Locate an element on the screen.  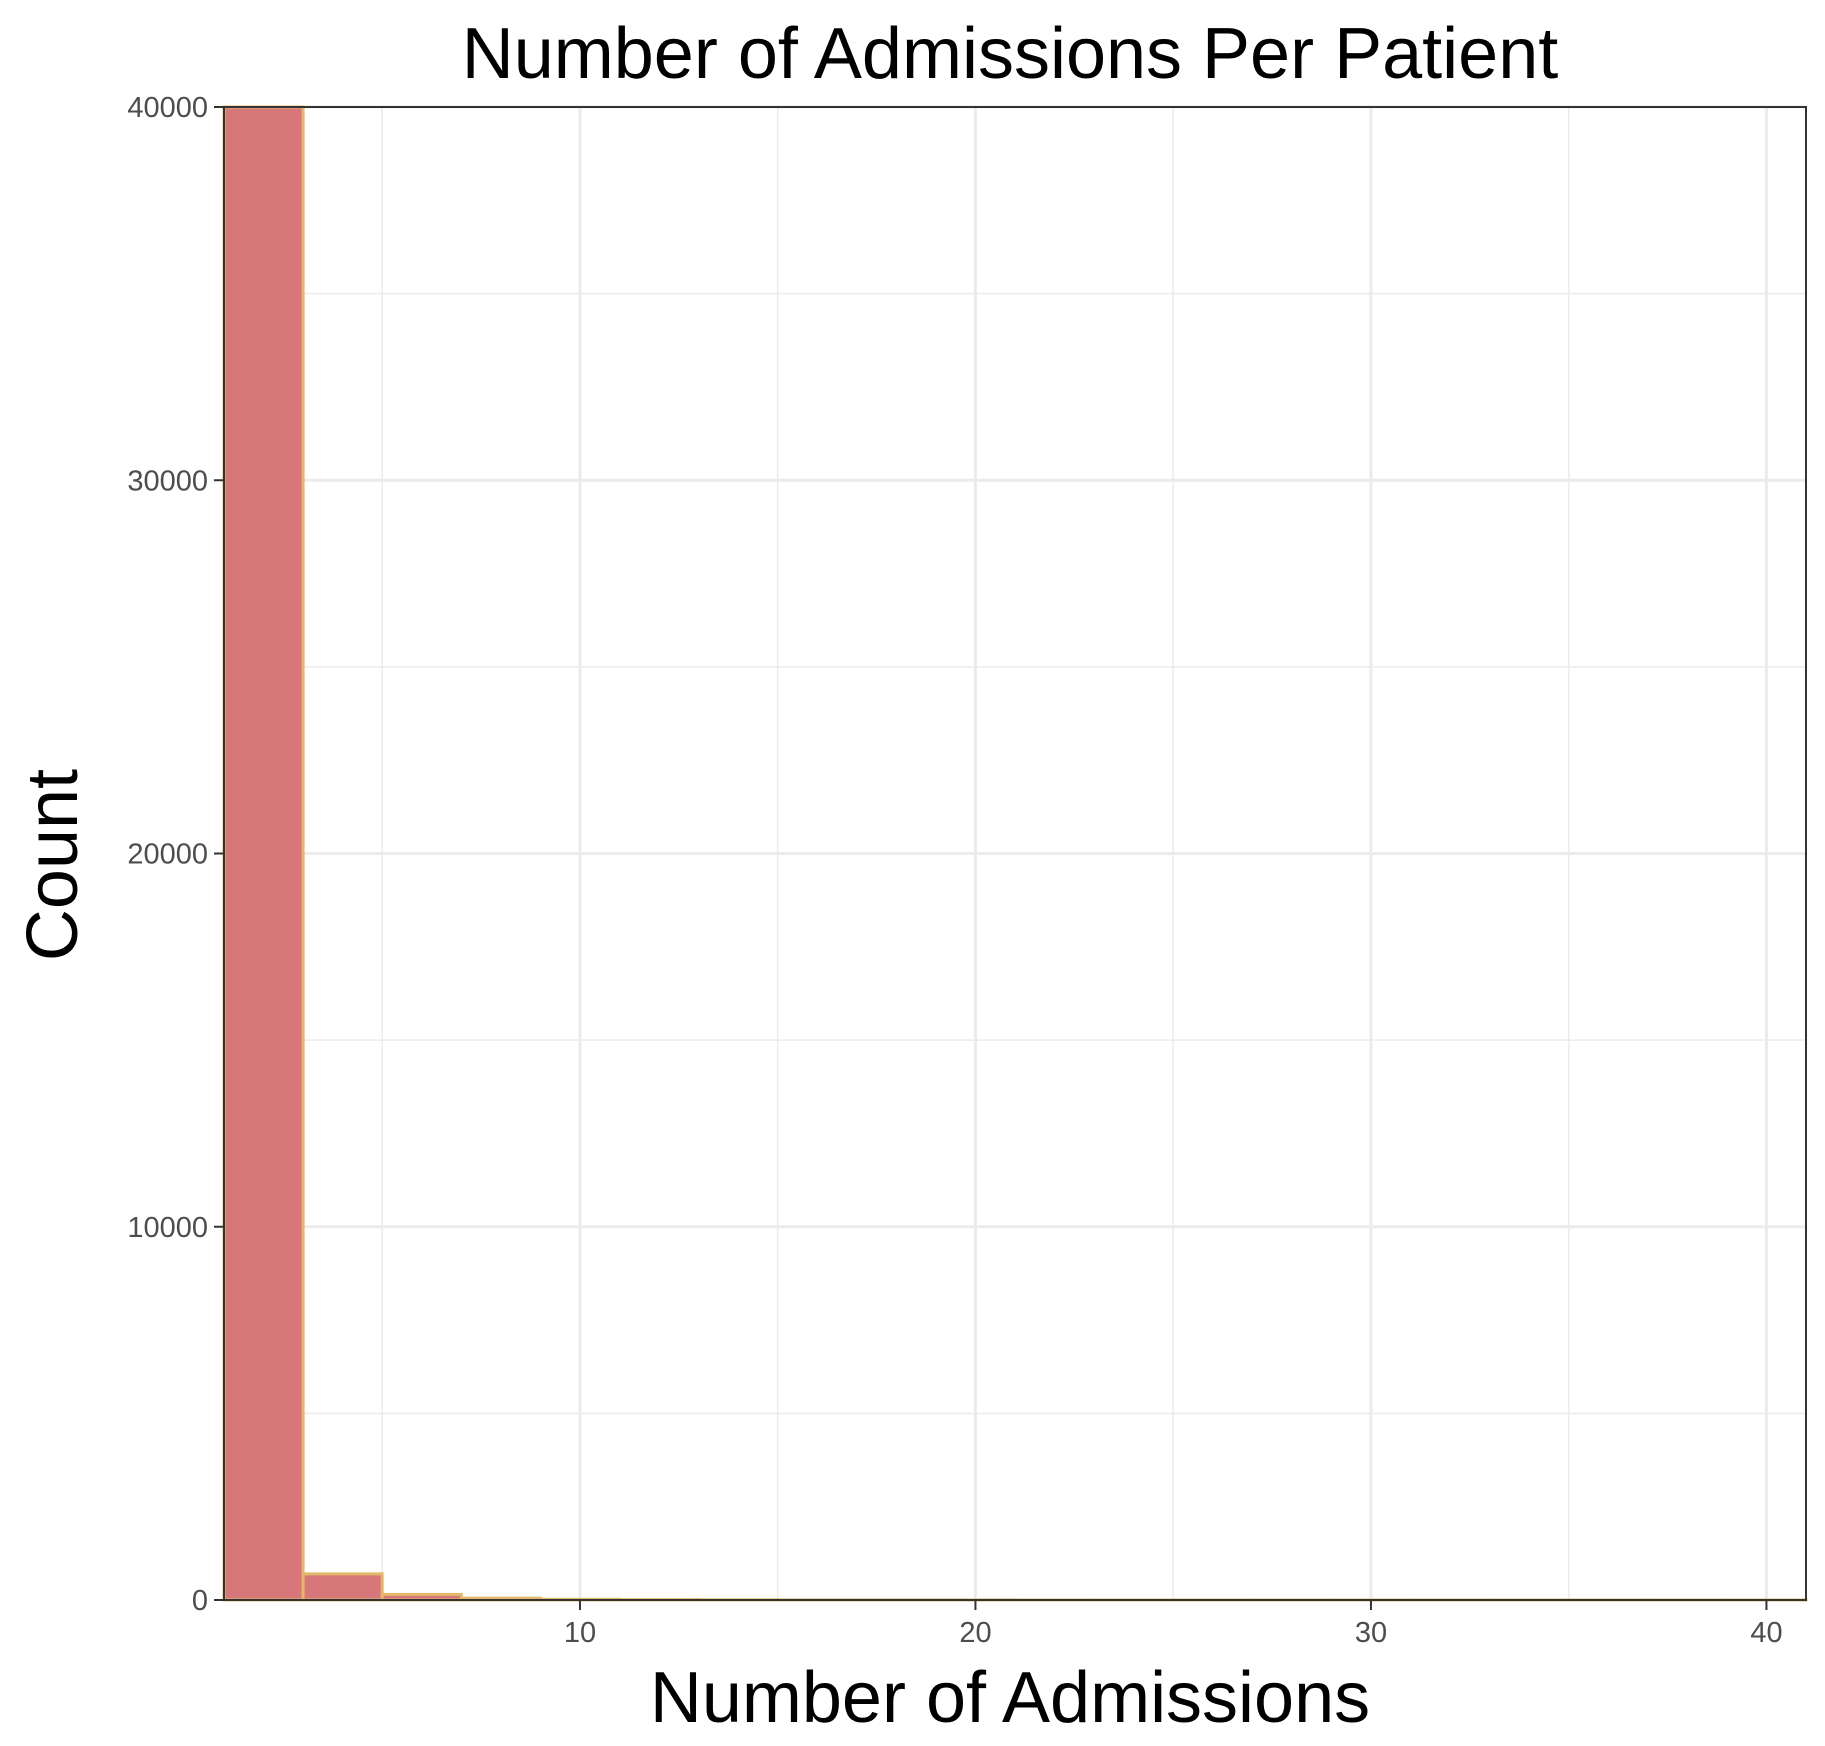
y-axis-label: Count is located at coordinates (53, 865).